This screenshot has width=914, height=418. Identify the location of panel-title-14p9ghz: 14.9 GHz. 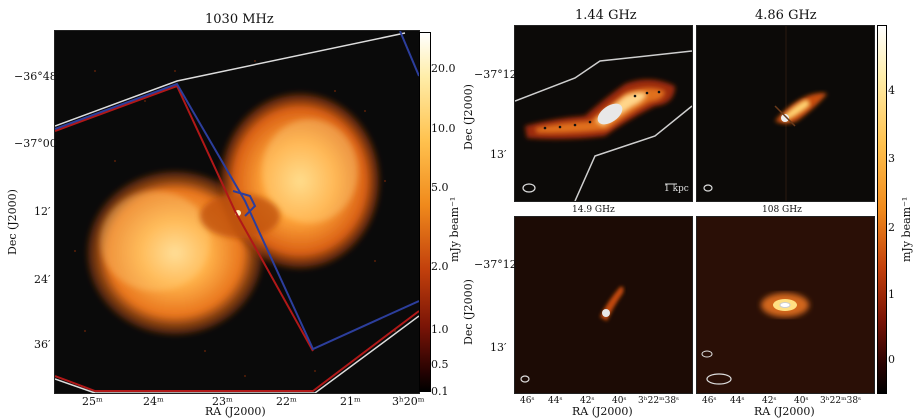
(593, 210).